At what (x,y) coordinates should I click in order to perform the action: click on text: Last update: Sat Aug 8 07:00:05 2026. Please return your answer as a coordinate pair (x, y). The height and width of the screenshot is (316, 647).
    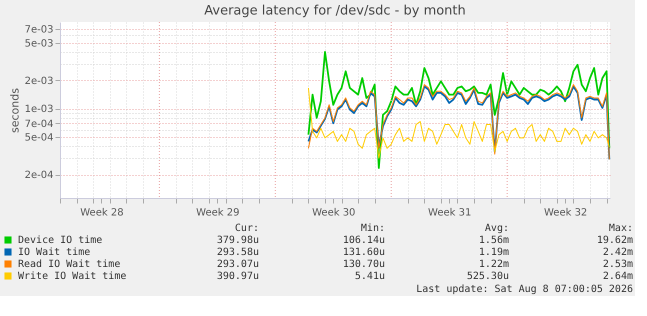
    Looking at the image, I should click on (524, 289).